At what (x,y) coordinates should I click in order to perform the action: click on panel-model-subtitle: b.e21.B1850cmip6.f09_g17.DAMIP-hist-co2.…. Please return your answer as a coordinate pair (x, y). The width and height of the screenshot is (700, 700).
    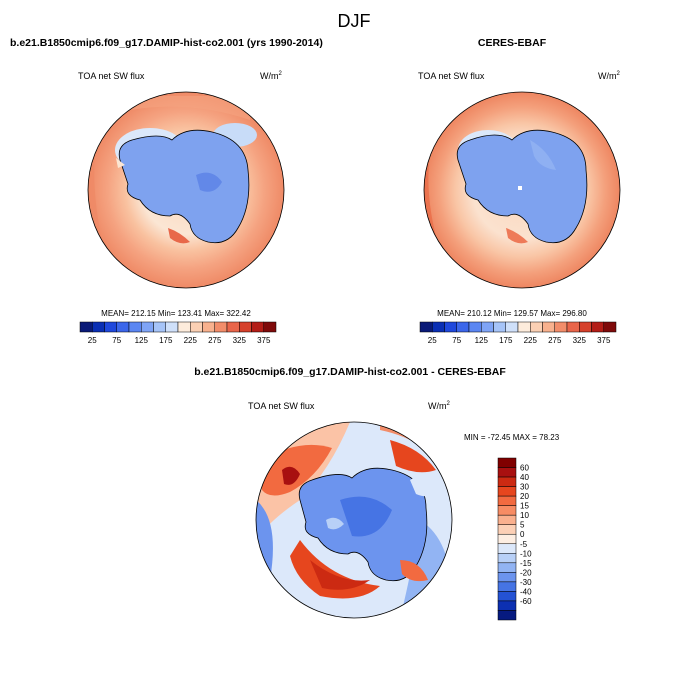
    Looking at the image, I should click on (166, 43).